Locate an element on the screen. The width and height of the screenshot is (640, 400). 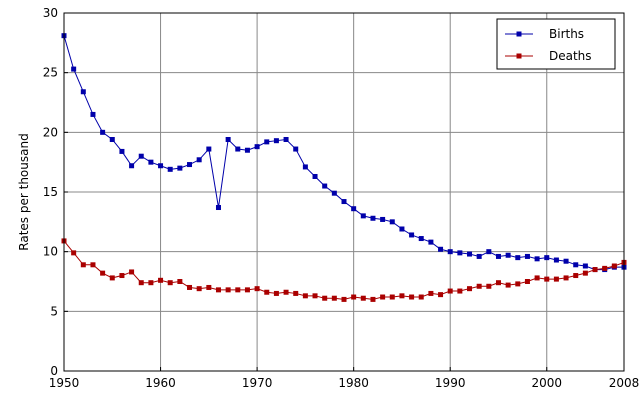
series-deaths is located at coordinates (344, 270).